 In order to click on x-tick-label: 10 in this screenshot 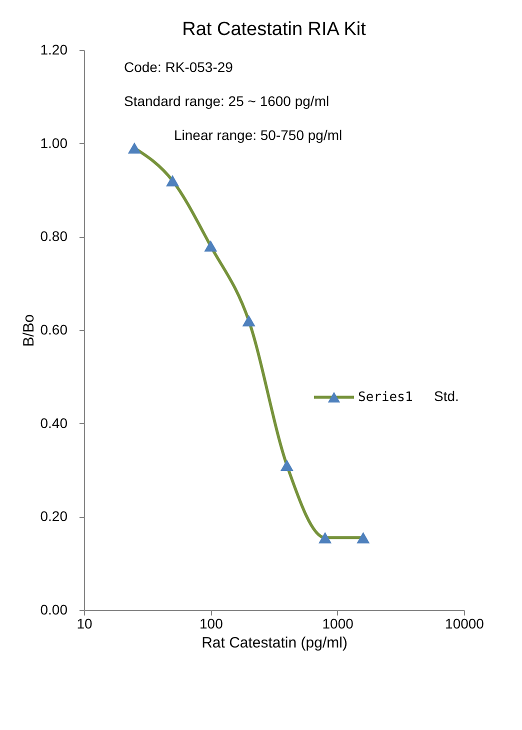, I will do `click(84, 624)`.